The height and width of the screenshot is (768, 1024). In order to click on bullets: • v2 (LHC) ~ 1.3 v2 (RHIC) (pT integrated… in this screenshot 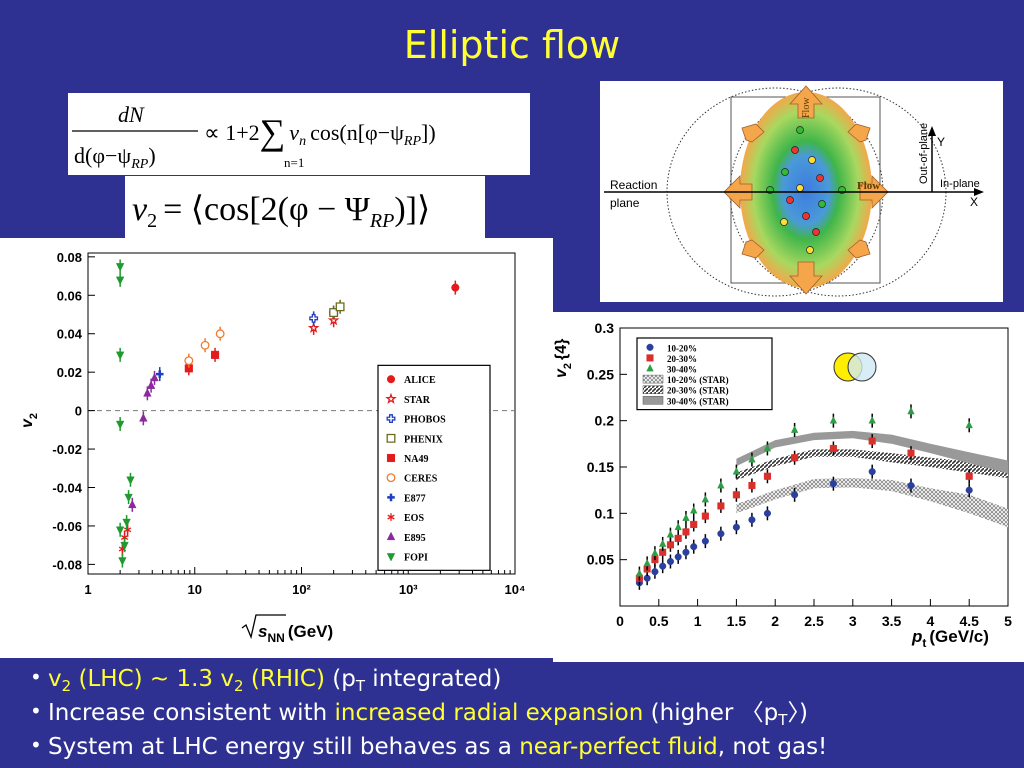, I will do `click(428, 712)`.